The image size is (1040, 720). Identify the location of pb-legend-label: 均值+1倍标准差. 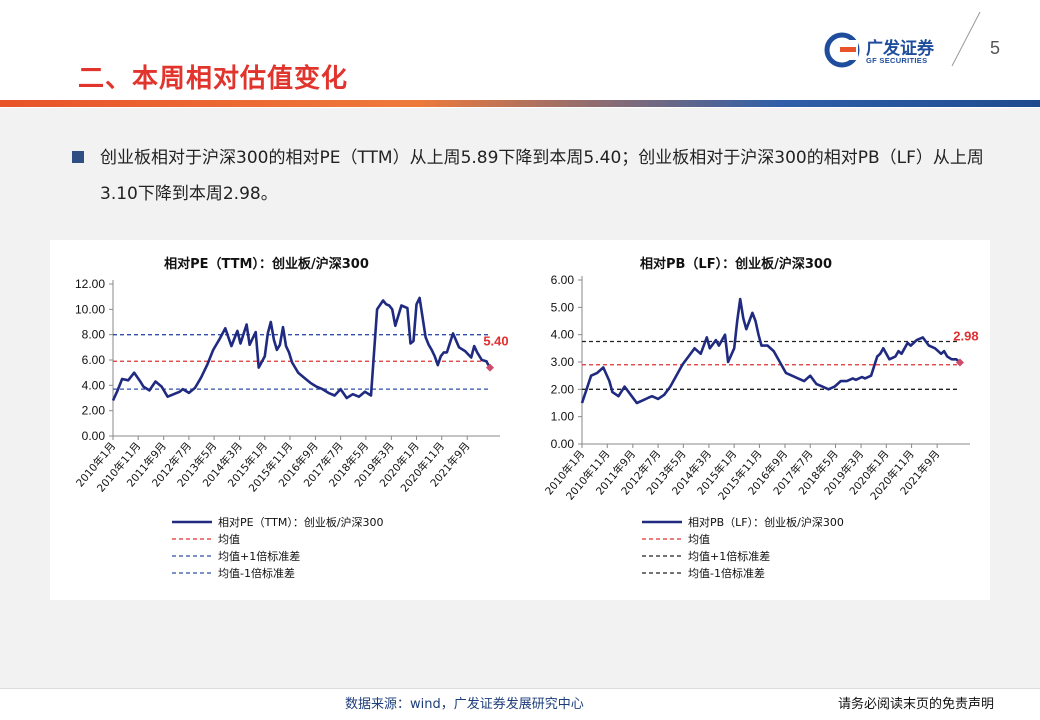
(729, 556).